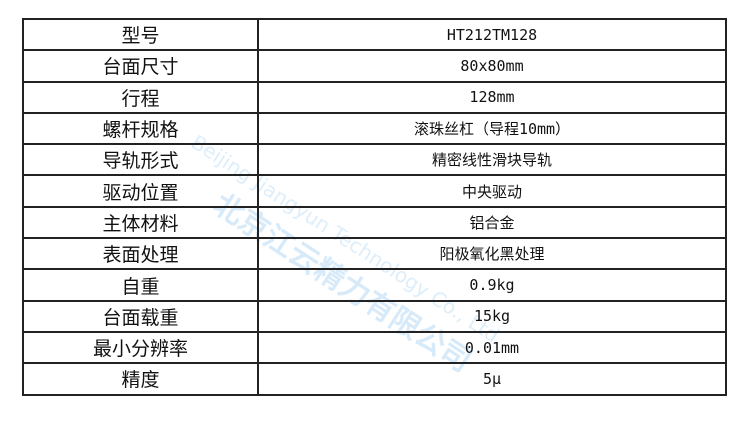  Describe the element at coordinates (140, 285) in the screenshot. I see `spec-label: 自重` at that location.